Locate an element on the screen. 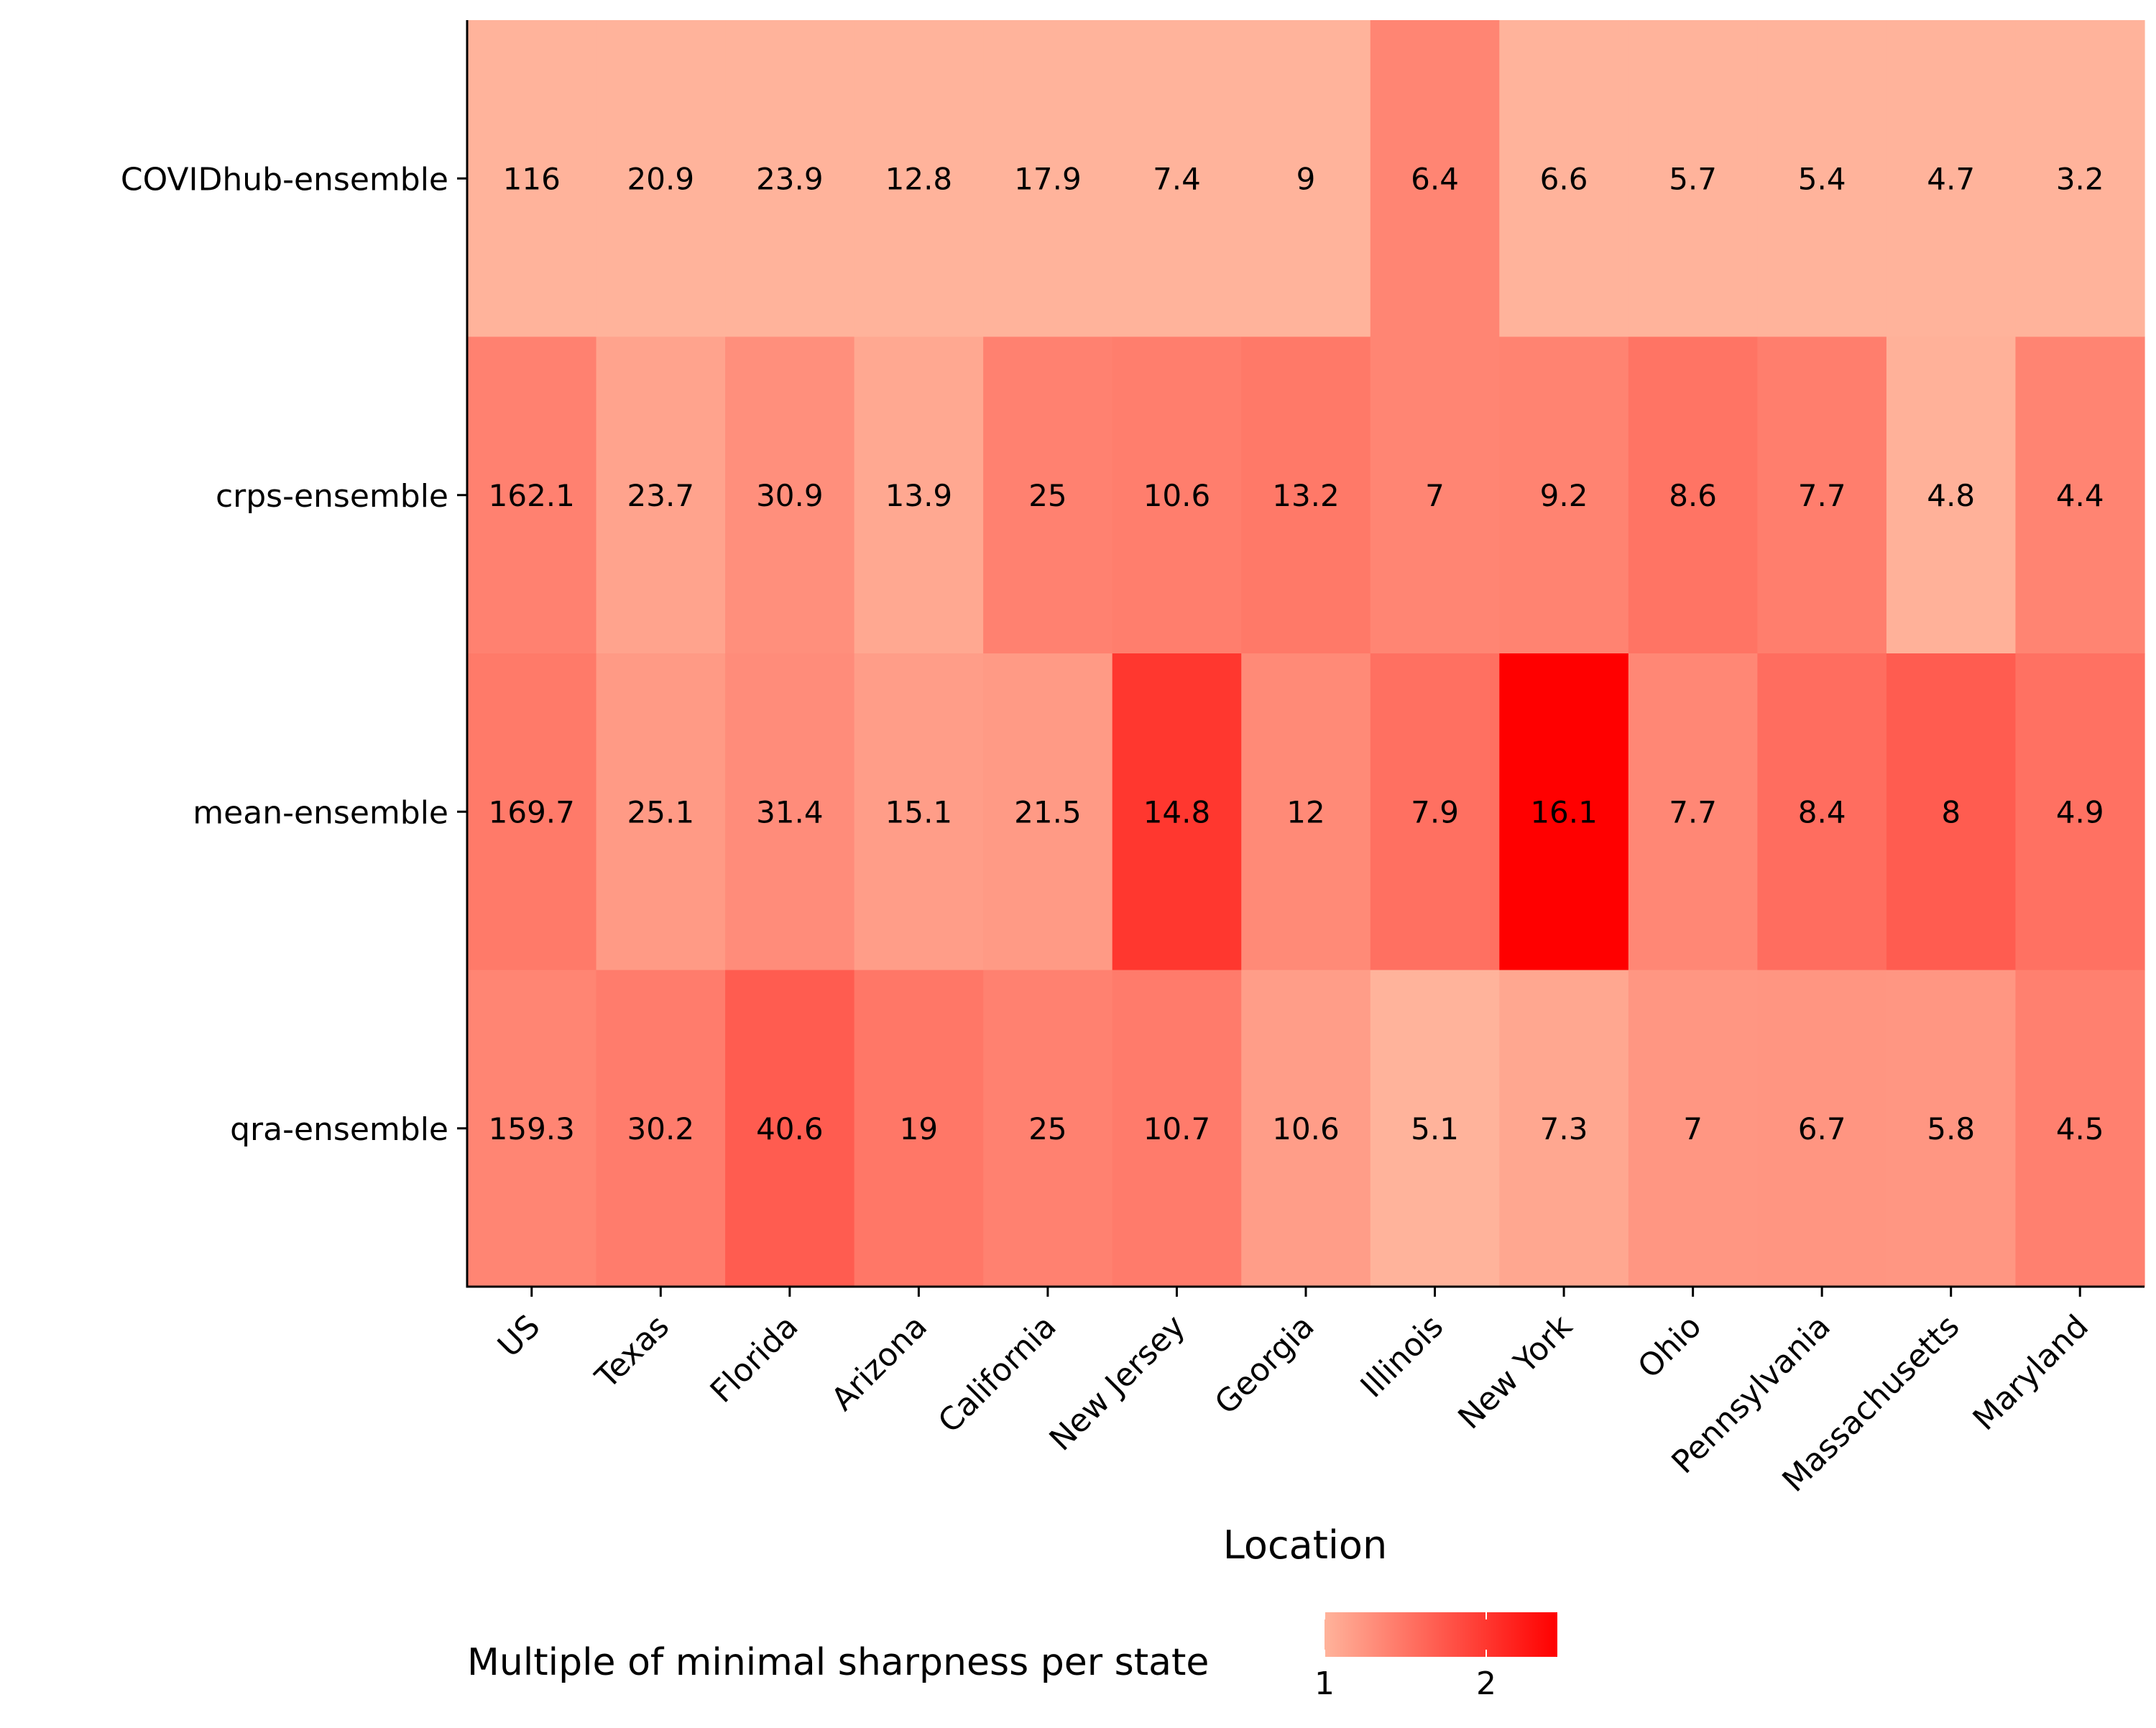  cell-value-label: 17.9 is located at coordinates (1048, 178).